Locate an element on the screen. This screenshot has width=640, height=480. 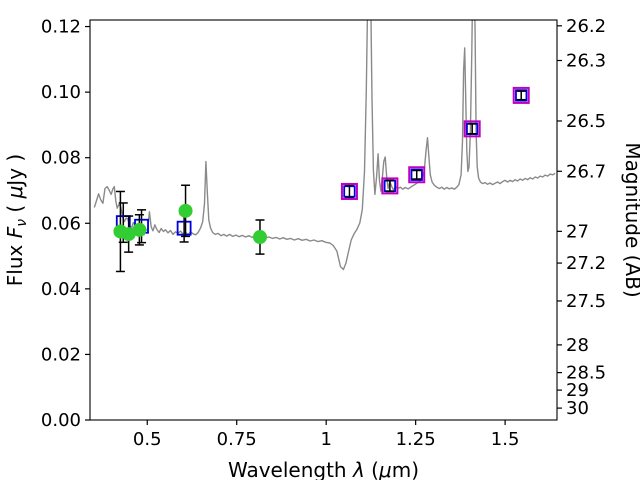
optical-green-filled-circles is located at coordinates (190, 228).